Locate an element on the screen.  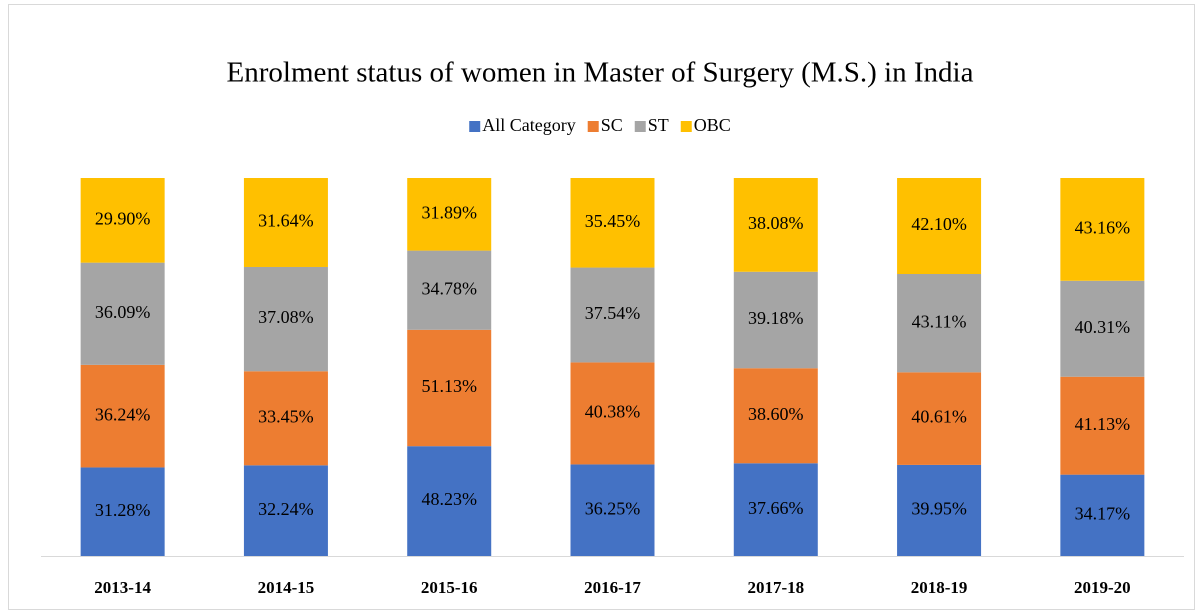
data-label: 34.78% is located at coordinates (449, 288).